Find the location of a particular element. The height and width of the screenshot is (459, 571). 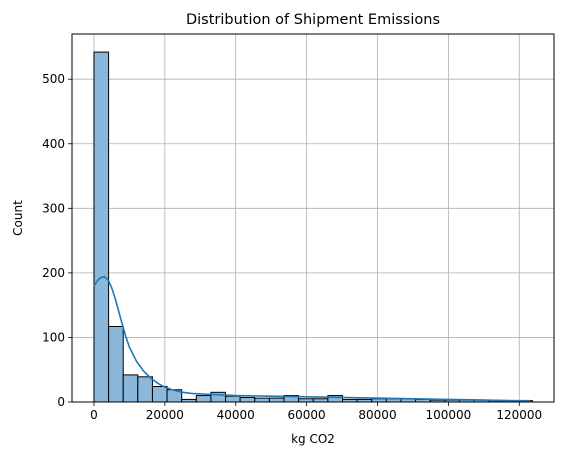

y-tick-label: 0 is located at coordinates (61, 402).